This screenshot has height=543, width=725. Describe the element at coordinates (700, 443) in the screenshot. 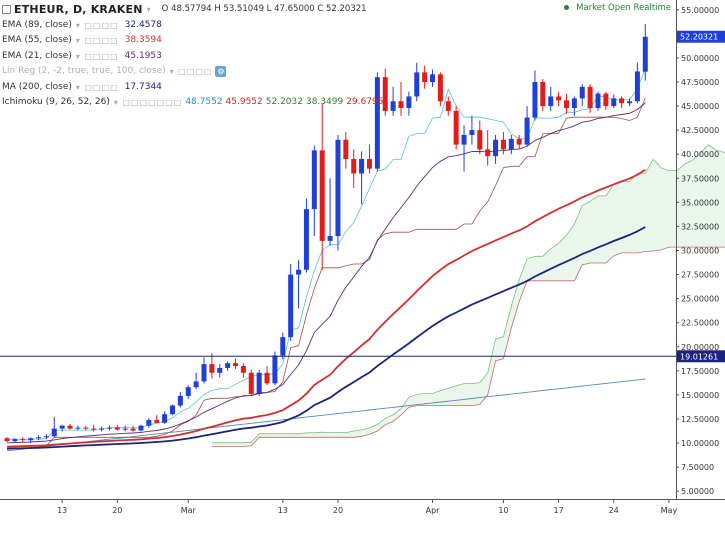

I see `y-tick-label: 10.00000` at that location.